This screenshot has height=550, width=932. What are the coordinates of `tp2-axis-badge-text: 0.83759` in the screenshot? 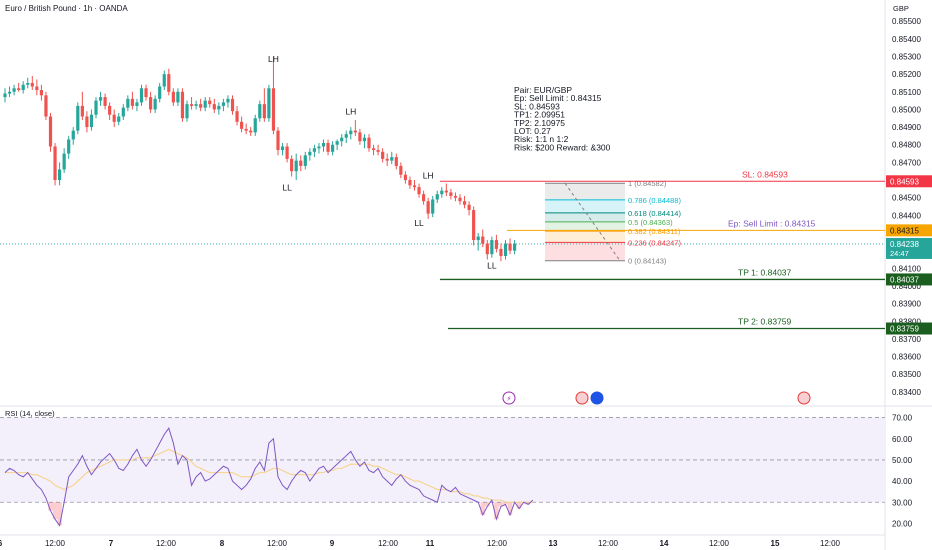 It's located at (904, 329).